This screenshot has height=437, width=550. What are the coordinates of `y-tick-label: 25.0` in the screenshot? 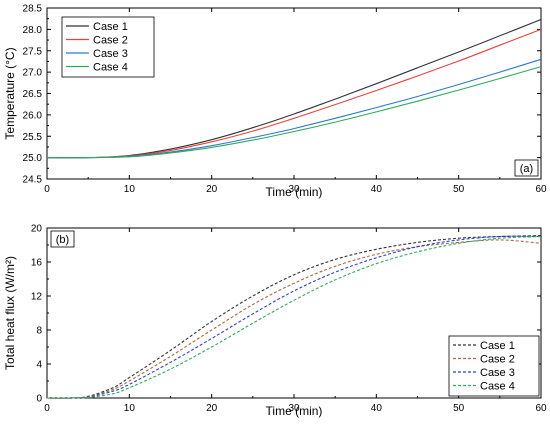 It's located at (33, 158).